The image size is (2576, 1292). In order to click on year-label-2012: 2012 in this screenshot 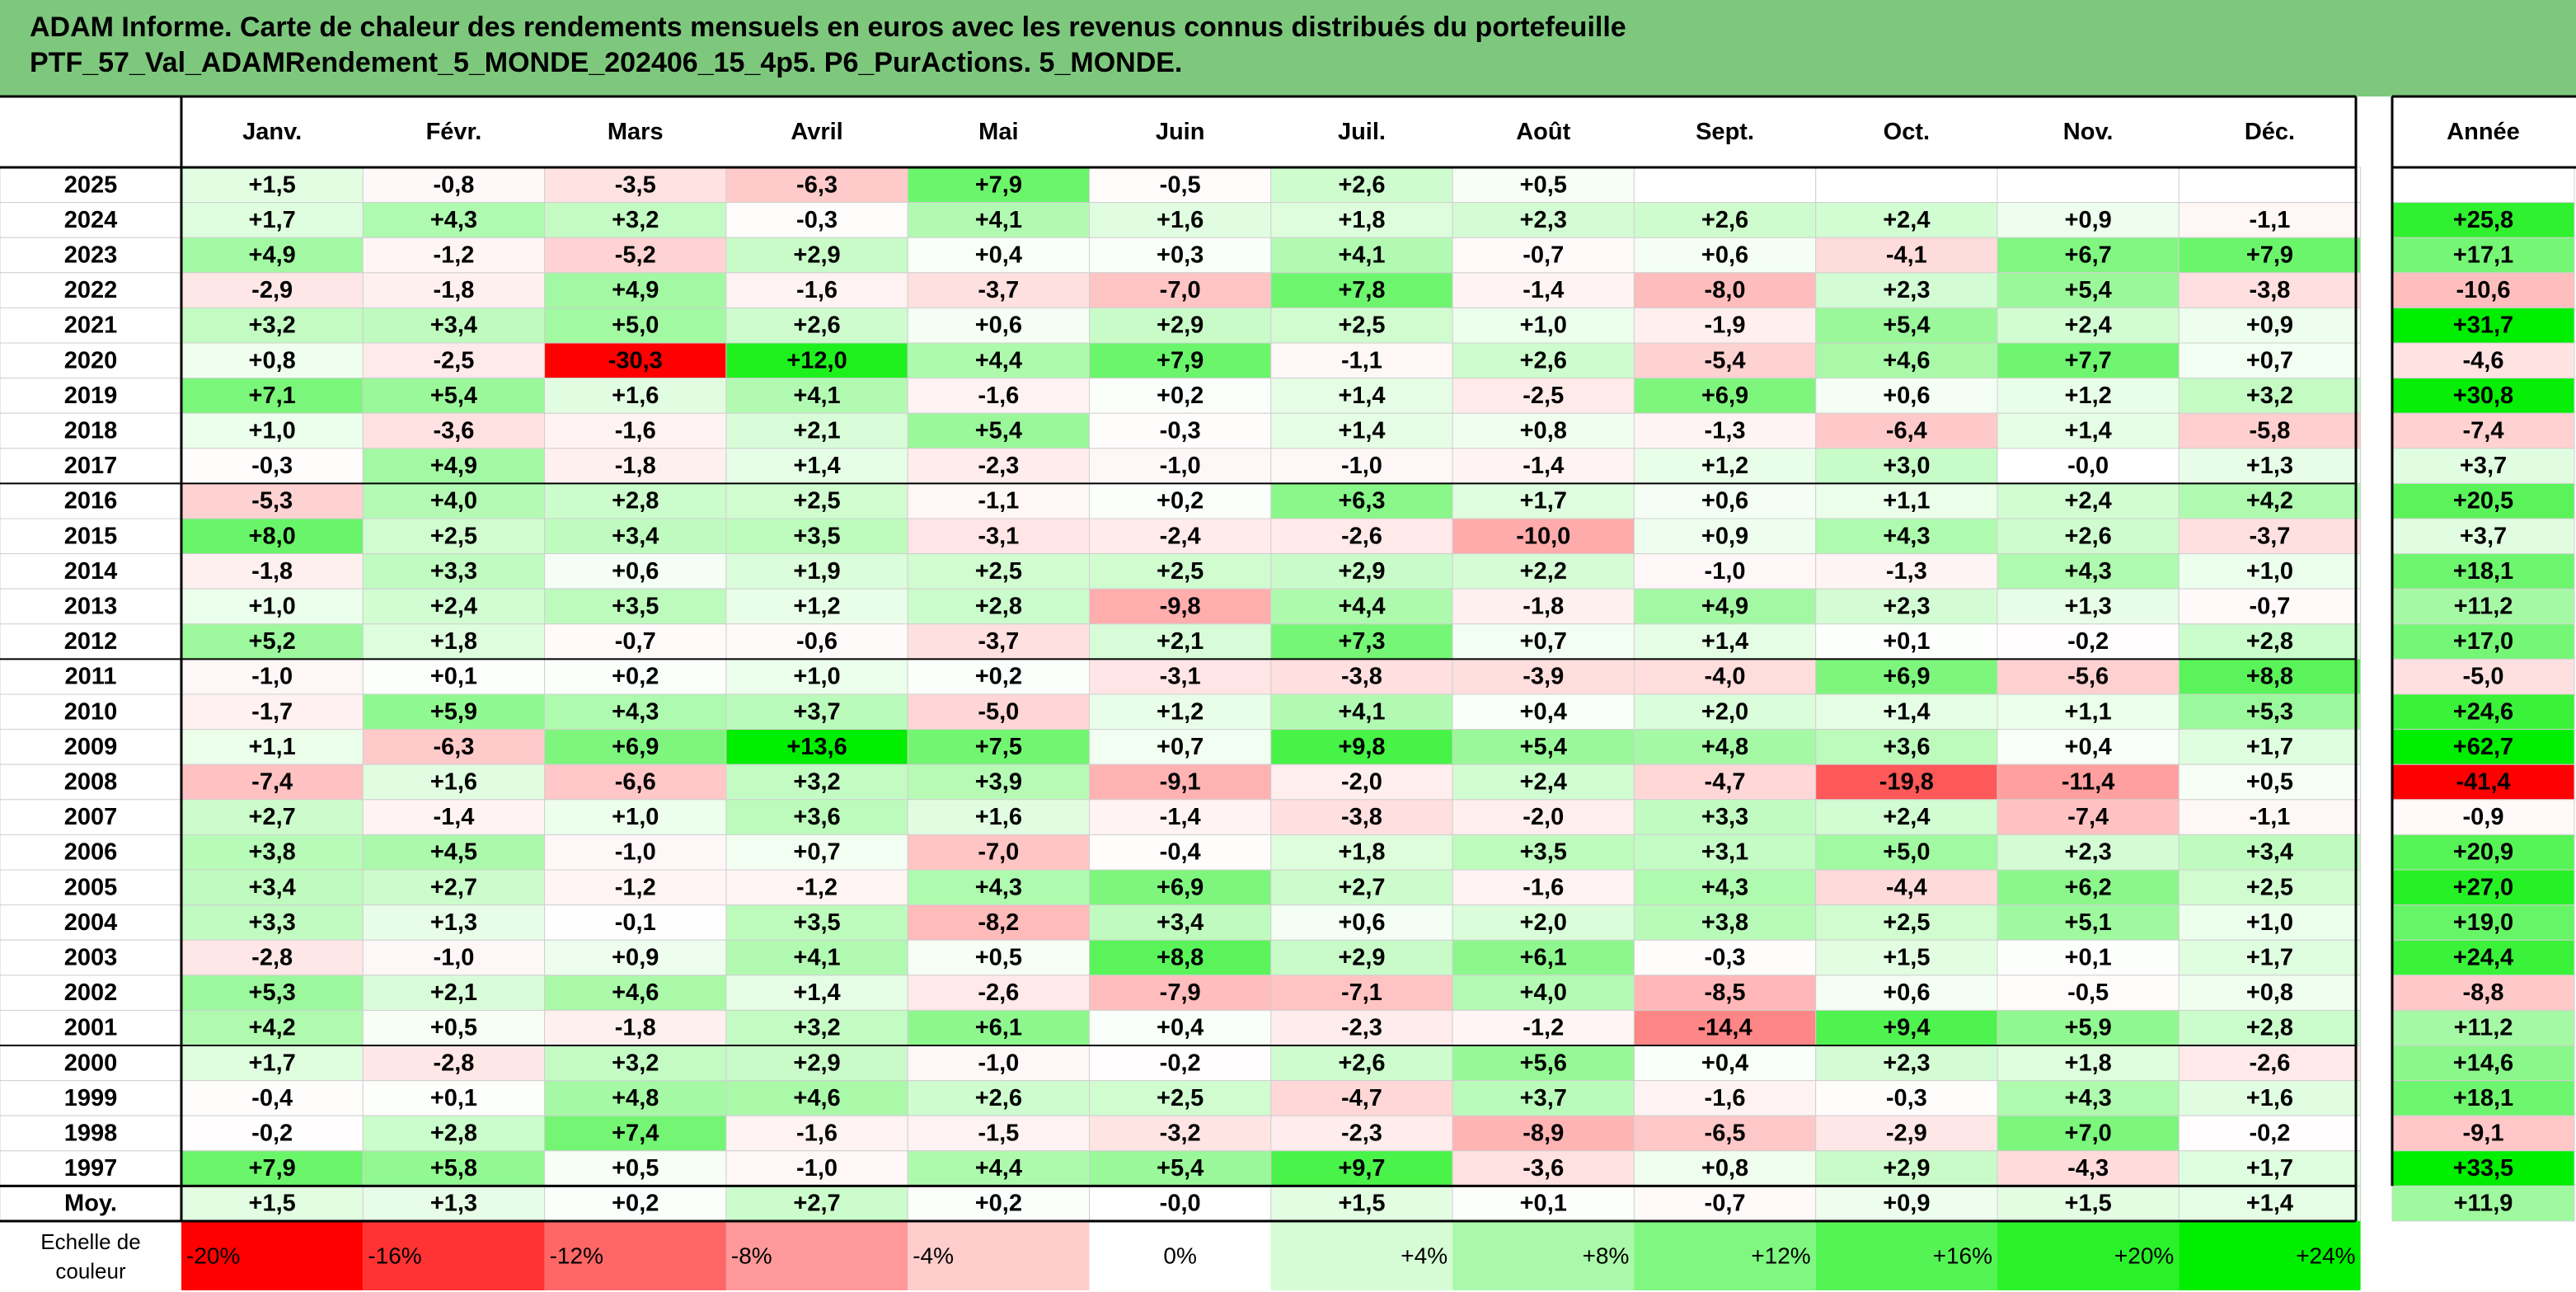, I will do `click(91, 641)`.